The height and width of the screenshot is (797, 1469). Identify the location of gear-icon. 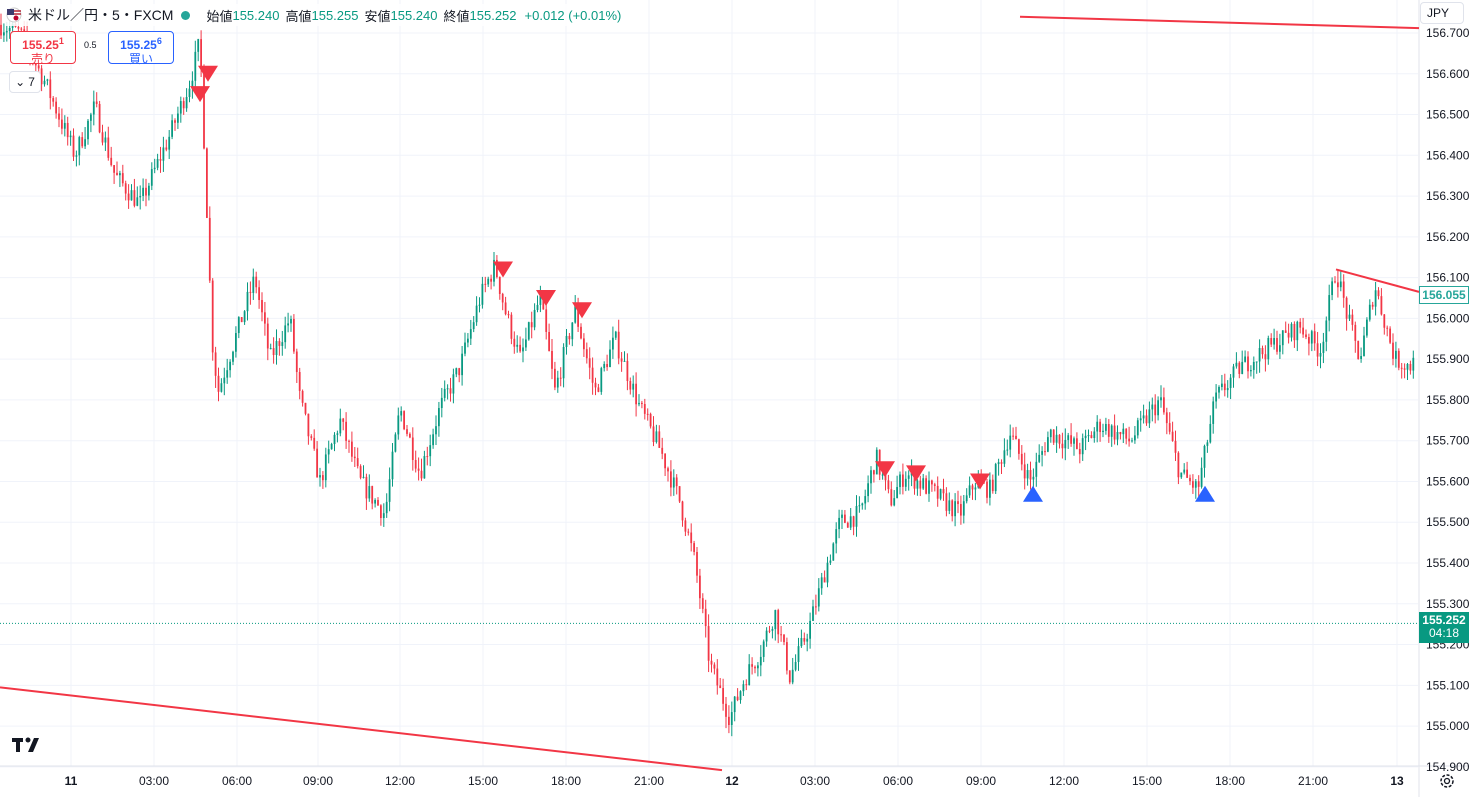
(1447, 781).